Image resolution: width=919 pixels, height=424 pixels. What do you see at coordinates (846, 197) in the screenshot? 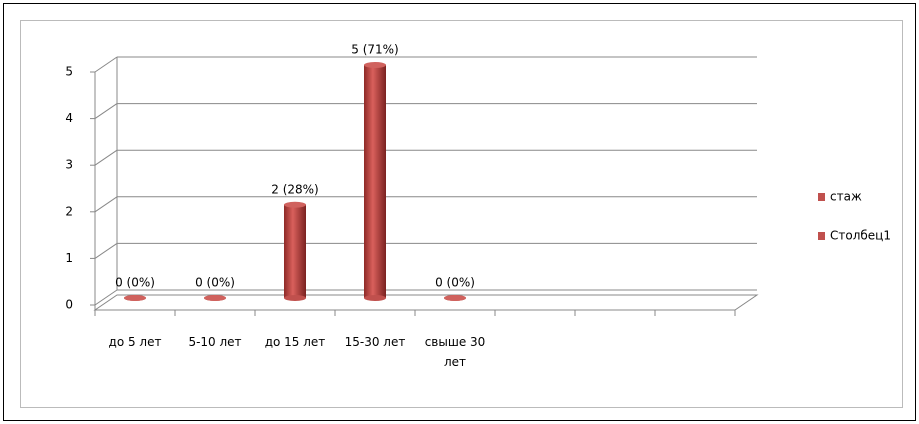
I see `legend-label: стаж` at bounding box center [846, 197].